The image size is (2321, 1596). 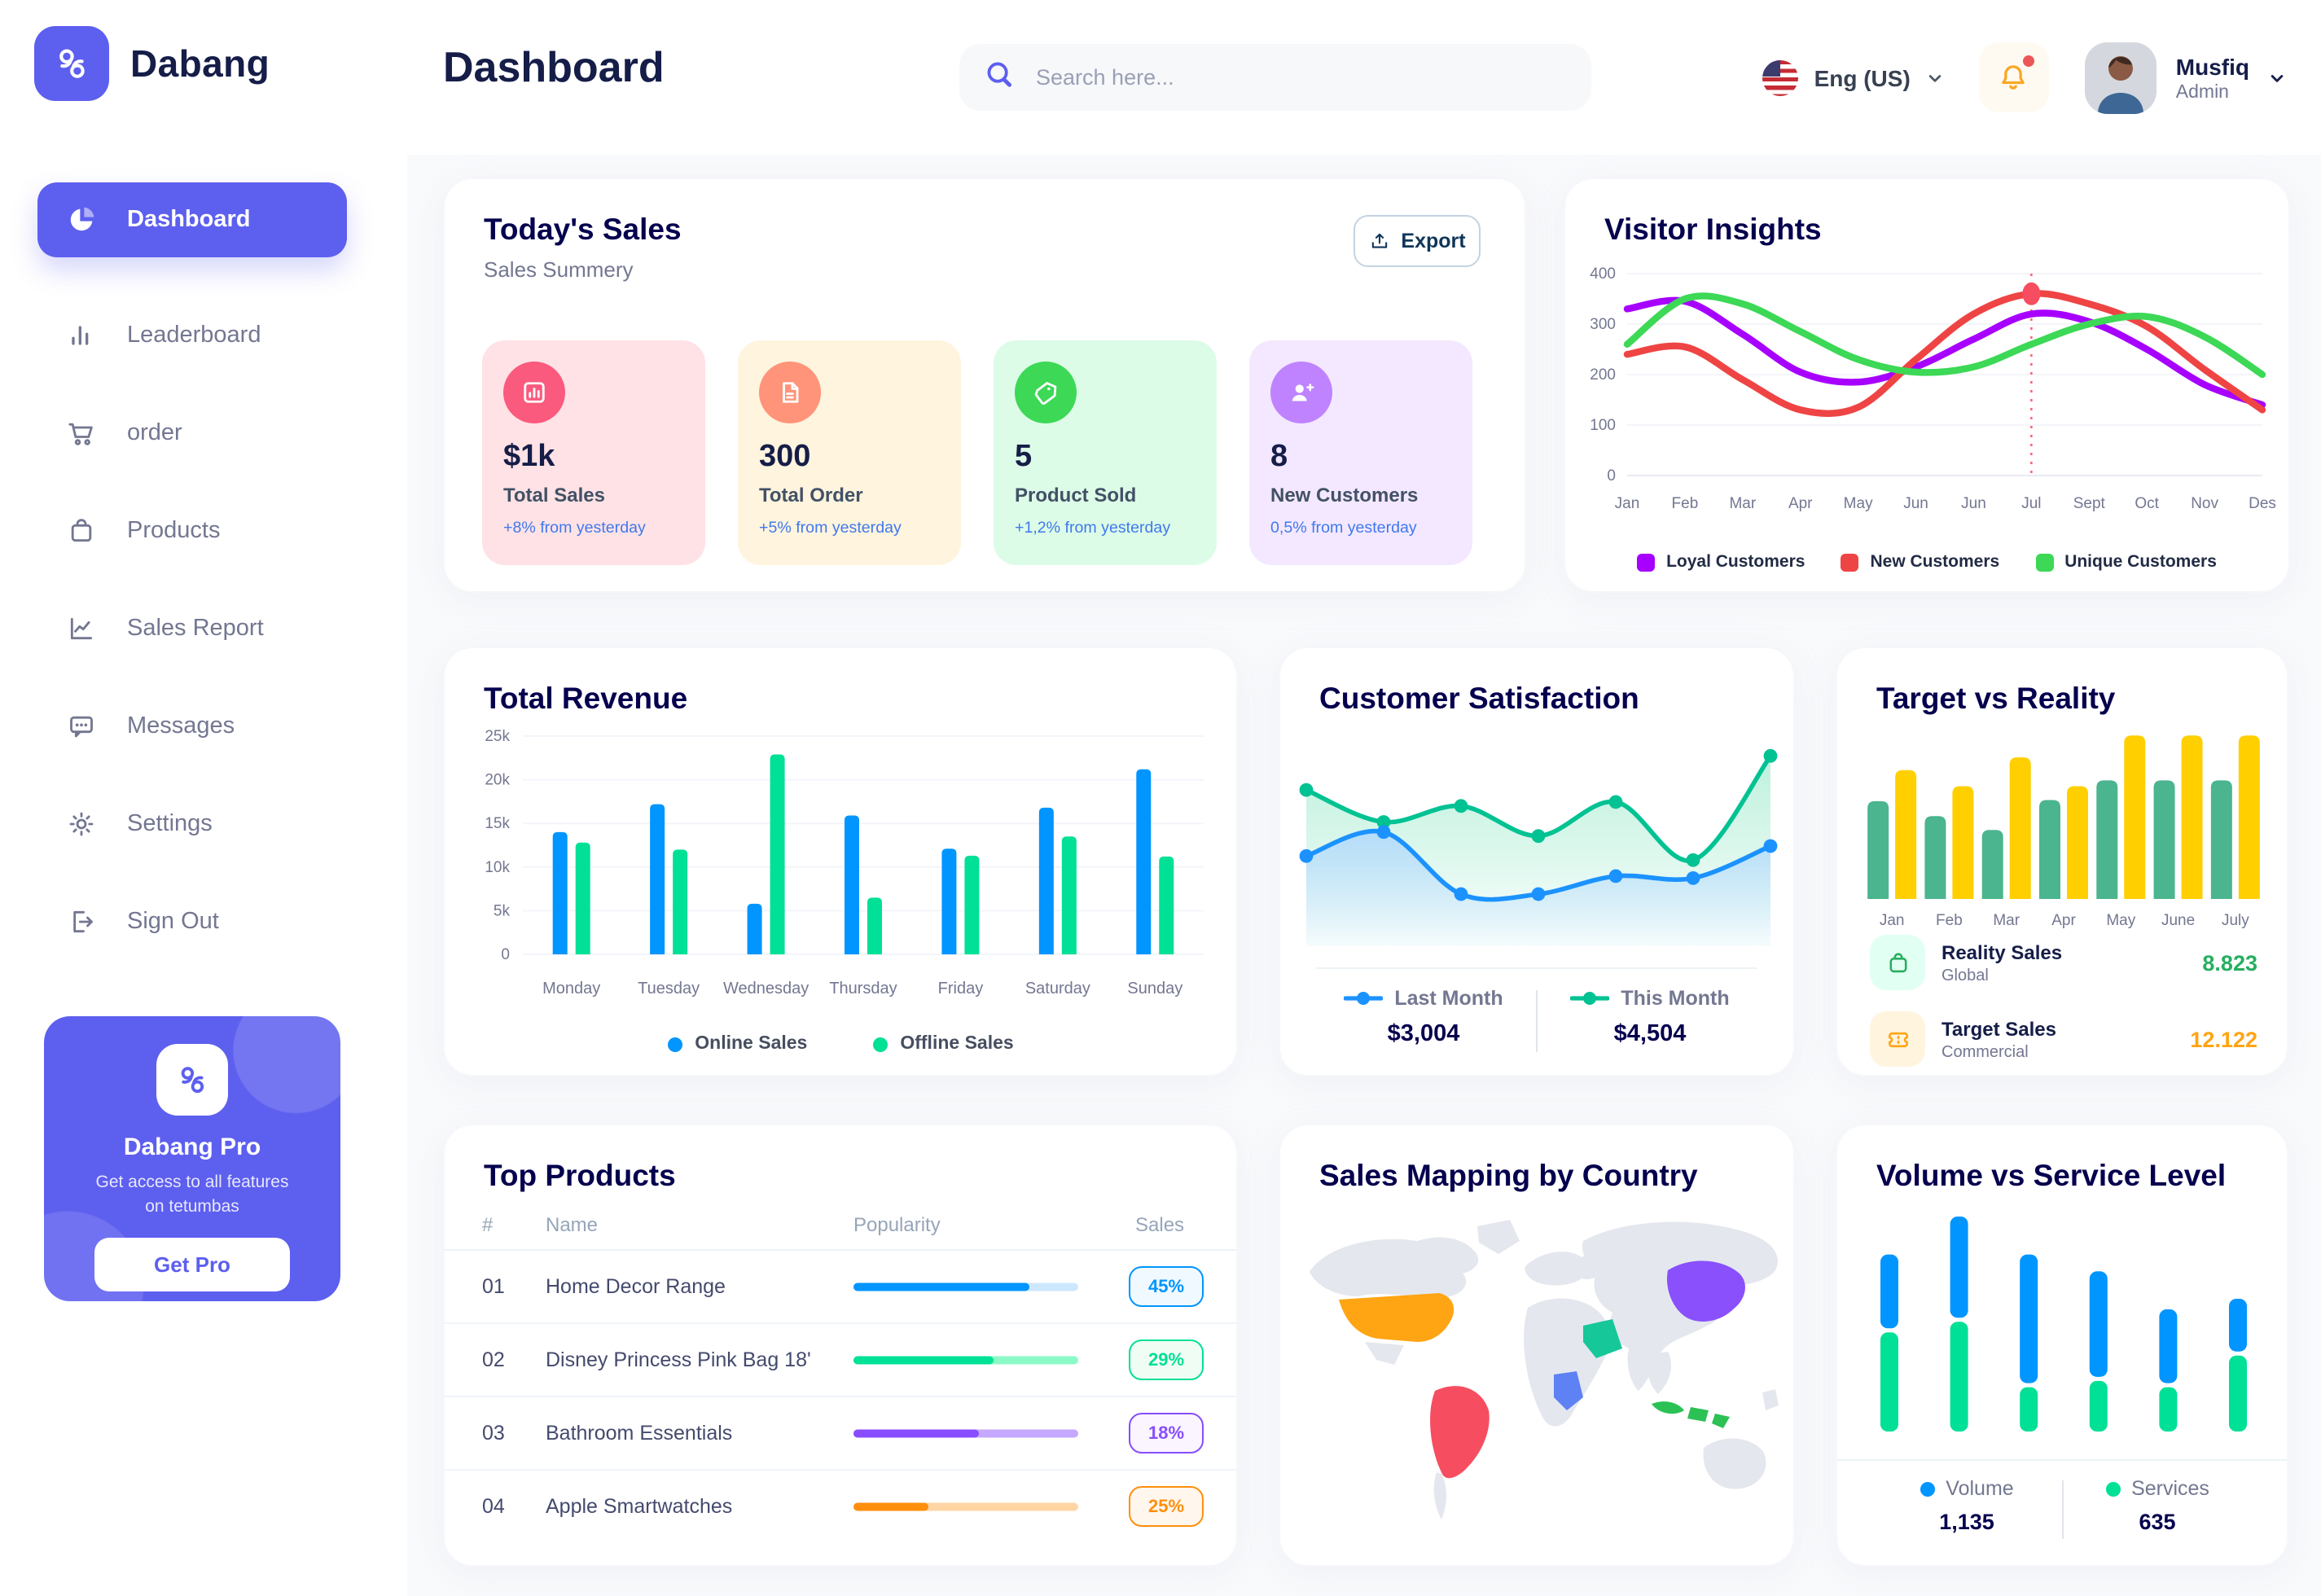 What do you see at coordinates (1057, 989) in the screenshot?
I see `svg-text: Saturday` at bounding box center [1057, 989].